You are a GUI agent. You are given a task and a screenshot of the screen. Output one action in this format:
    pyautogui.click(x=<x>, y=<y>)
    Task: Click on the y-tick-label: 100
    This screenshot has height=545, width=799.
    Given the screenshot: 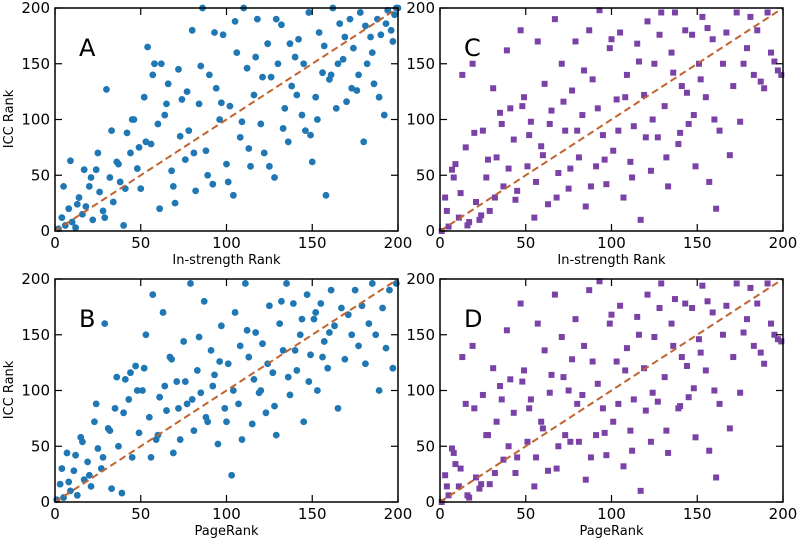 What is the action you would take?
    pyautogui.click(x=420, y=120)
    